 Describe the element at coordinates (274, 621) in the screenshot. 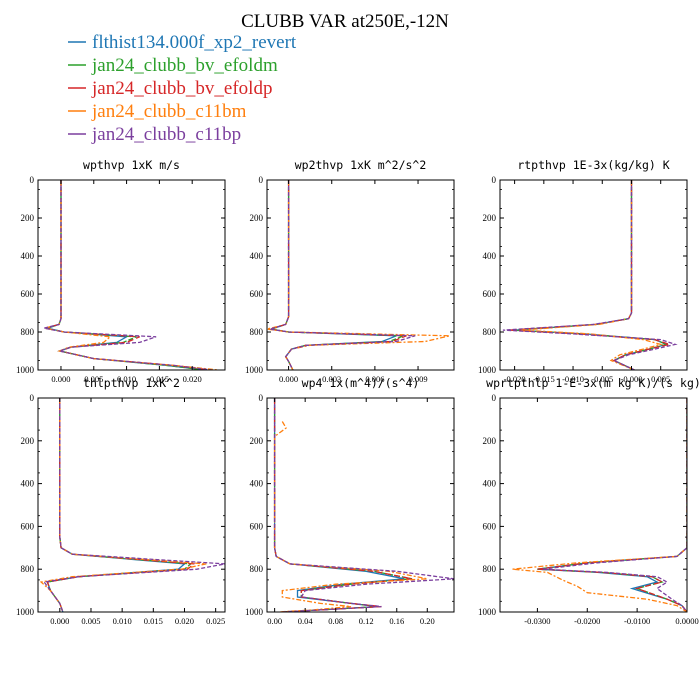

I see `x-tick-label: 0.00` at that location.